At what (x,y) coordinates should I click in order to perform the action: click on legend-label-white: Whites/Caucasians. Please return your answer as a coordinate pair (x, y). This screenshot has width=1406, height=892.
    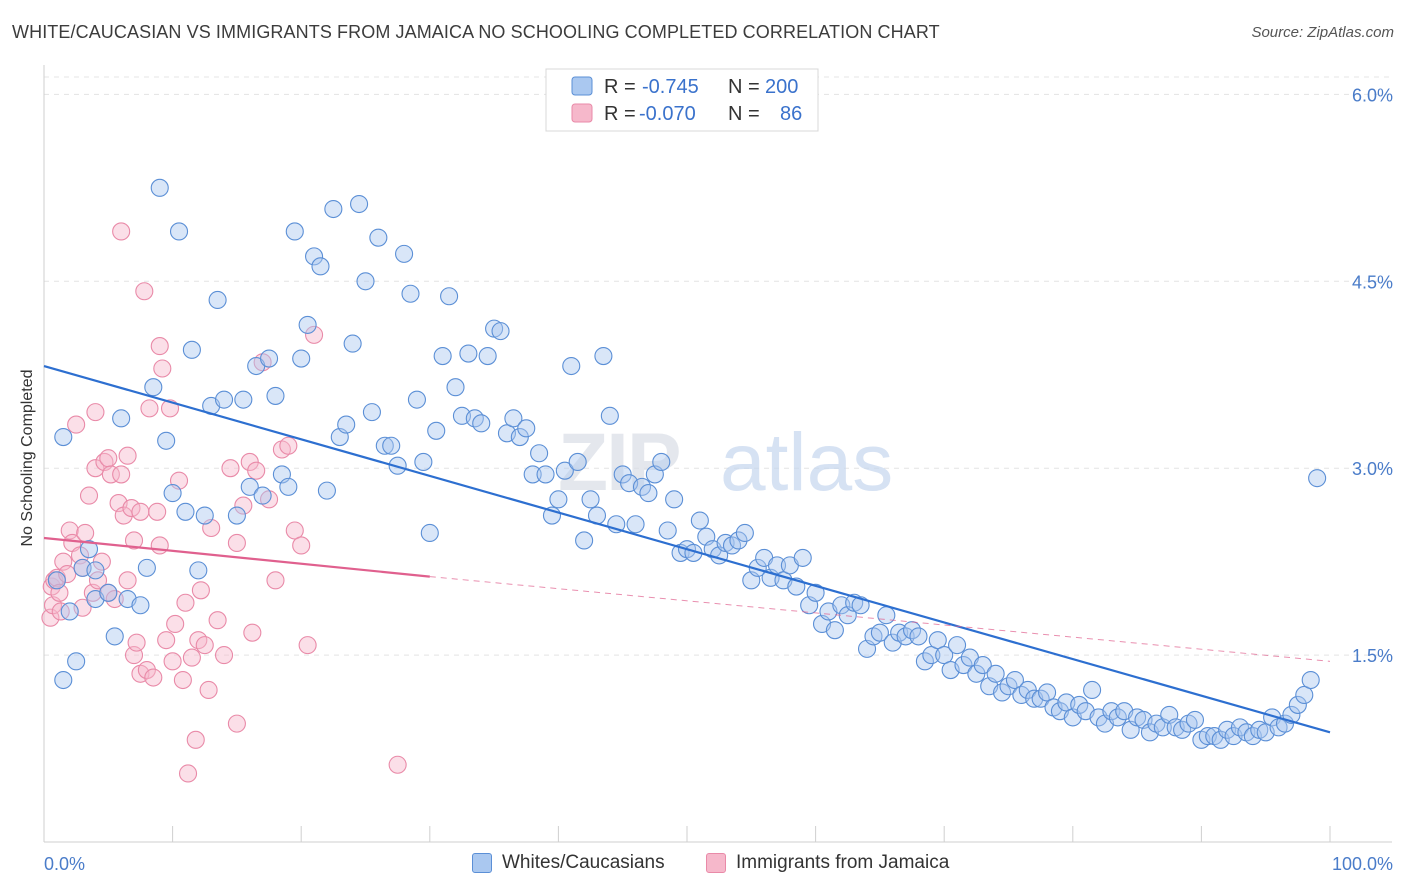
    Looking at the image, I should click on (583, 862).